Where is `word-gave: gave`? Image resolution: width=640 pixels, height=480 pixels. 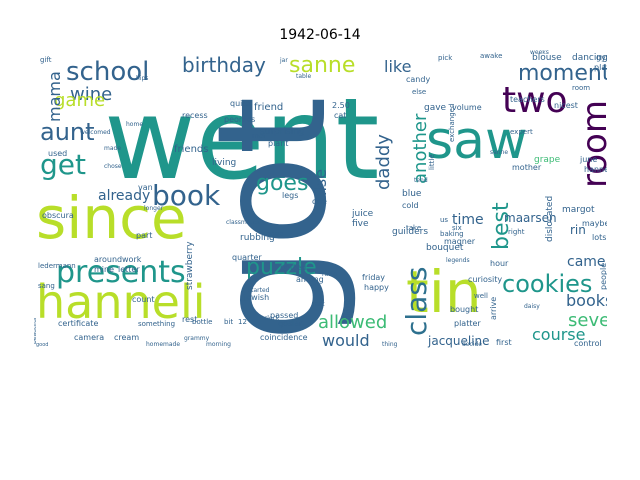 word-gave: gave is located at coordinates (435, 108).